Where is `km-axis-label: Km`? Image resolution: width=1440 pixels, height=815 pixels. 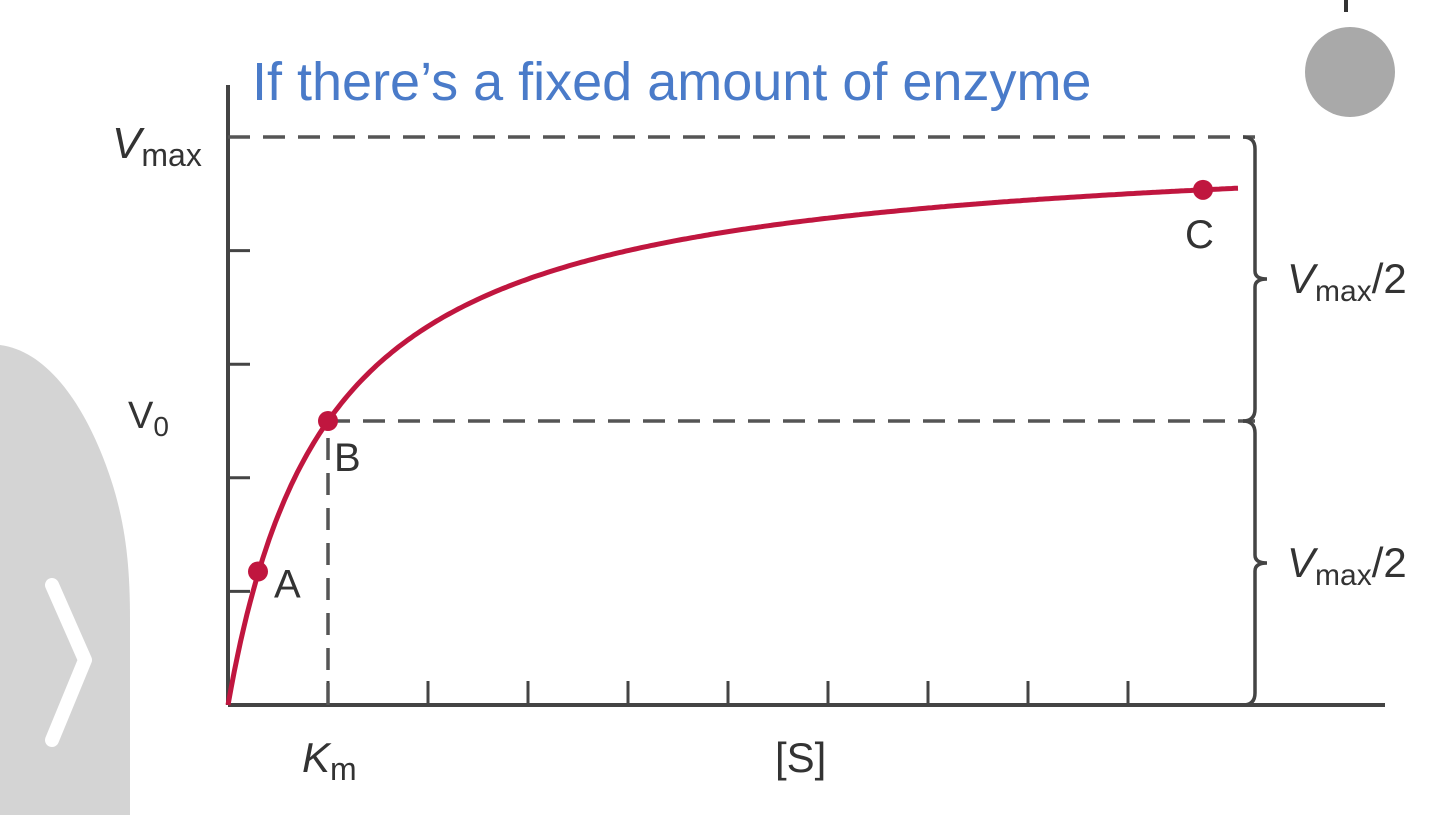 km-axis-label: Km is located at coordinates (329, 760).